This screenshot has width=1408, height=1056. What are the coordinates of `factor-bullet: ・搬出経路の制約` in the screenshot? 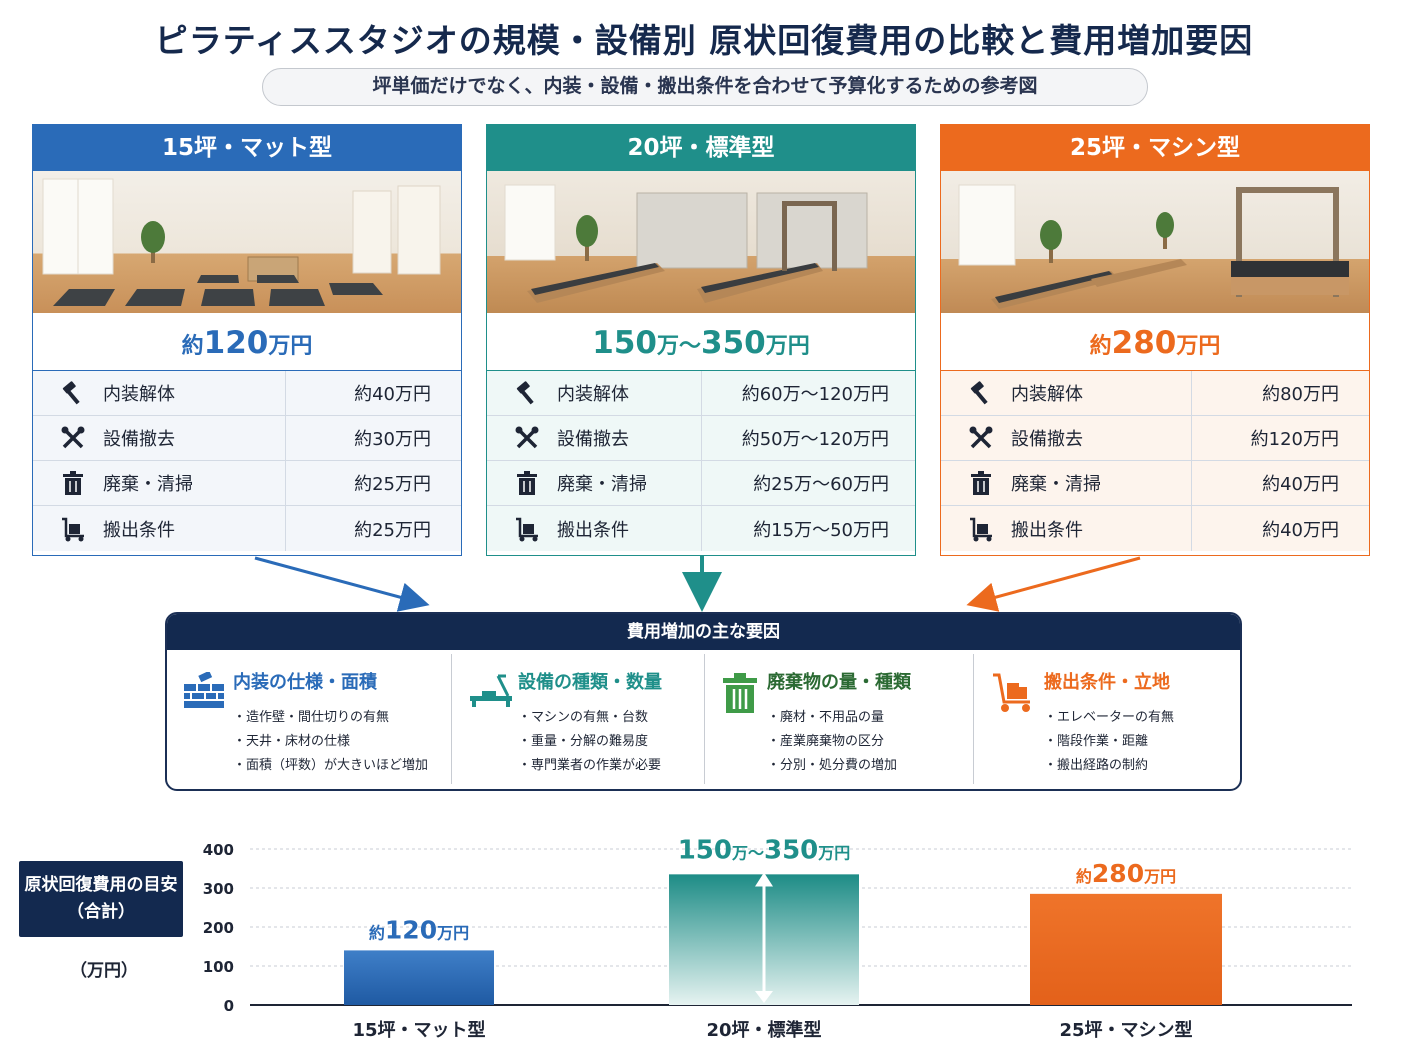 It's located at (1096, 765).